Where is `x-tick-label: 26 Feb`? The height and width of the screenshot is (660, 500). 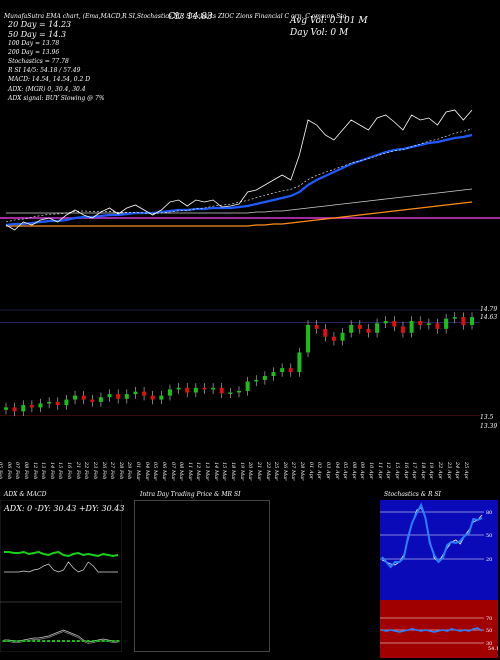
x-tick-label: 26 Feb is located at coordinates (103, 471).